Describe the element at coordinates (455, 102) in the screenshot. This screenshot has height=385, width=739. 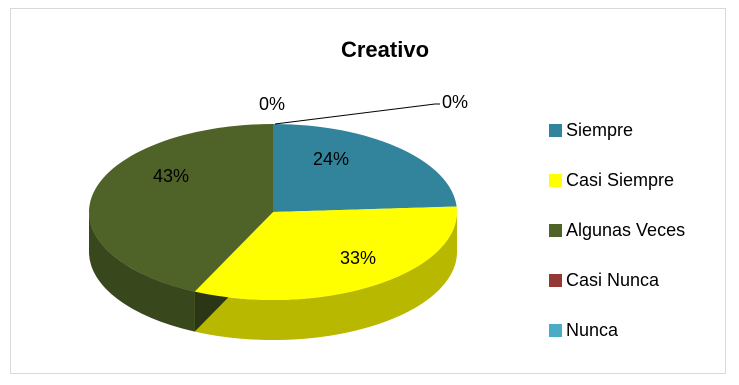
I see `data-label-nunca: 0%` at that location.